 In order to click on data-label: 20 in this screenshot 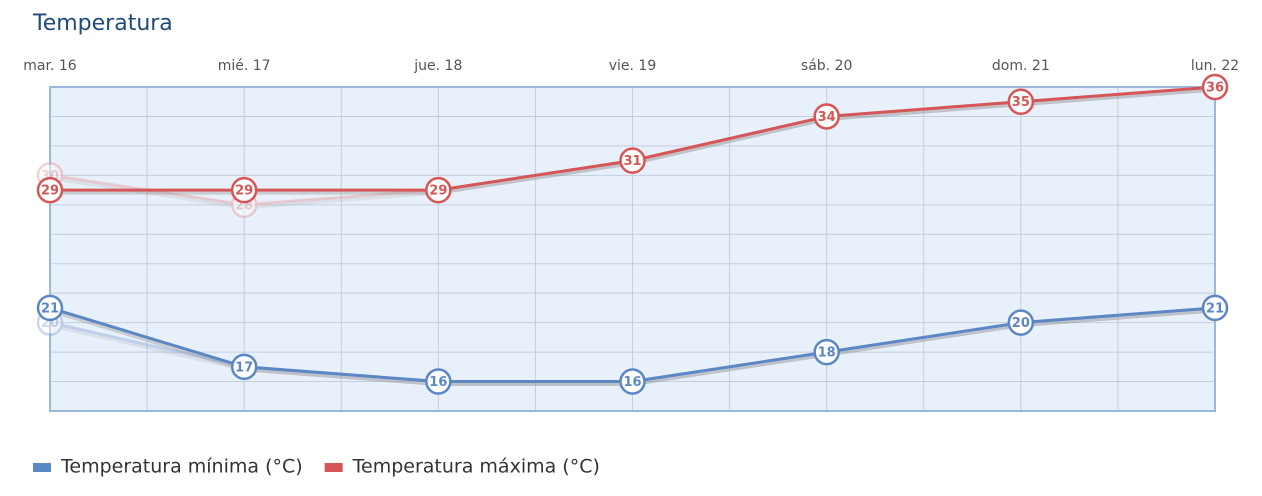, I will do `click(1021, 323)`.